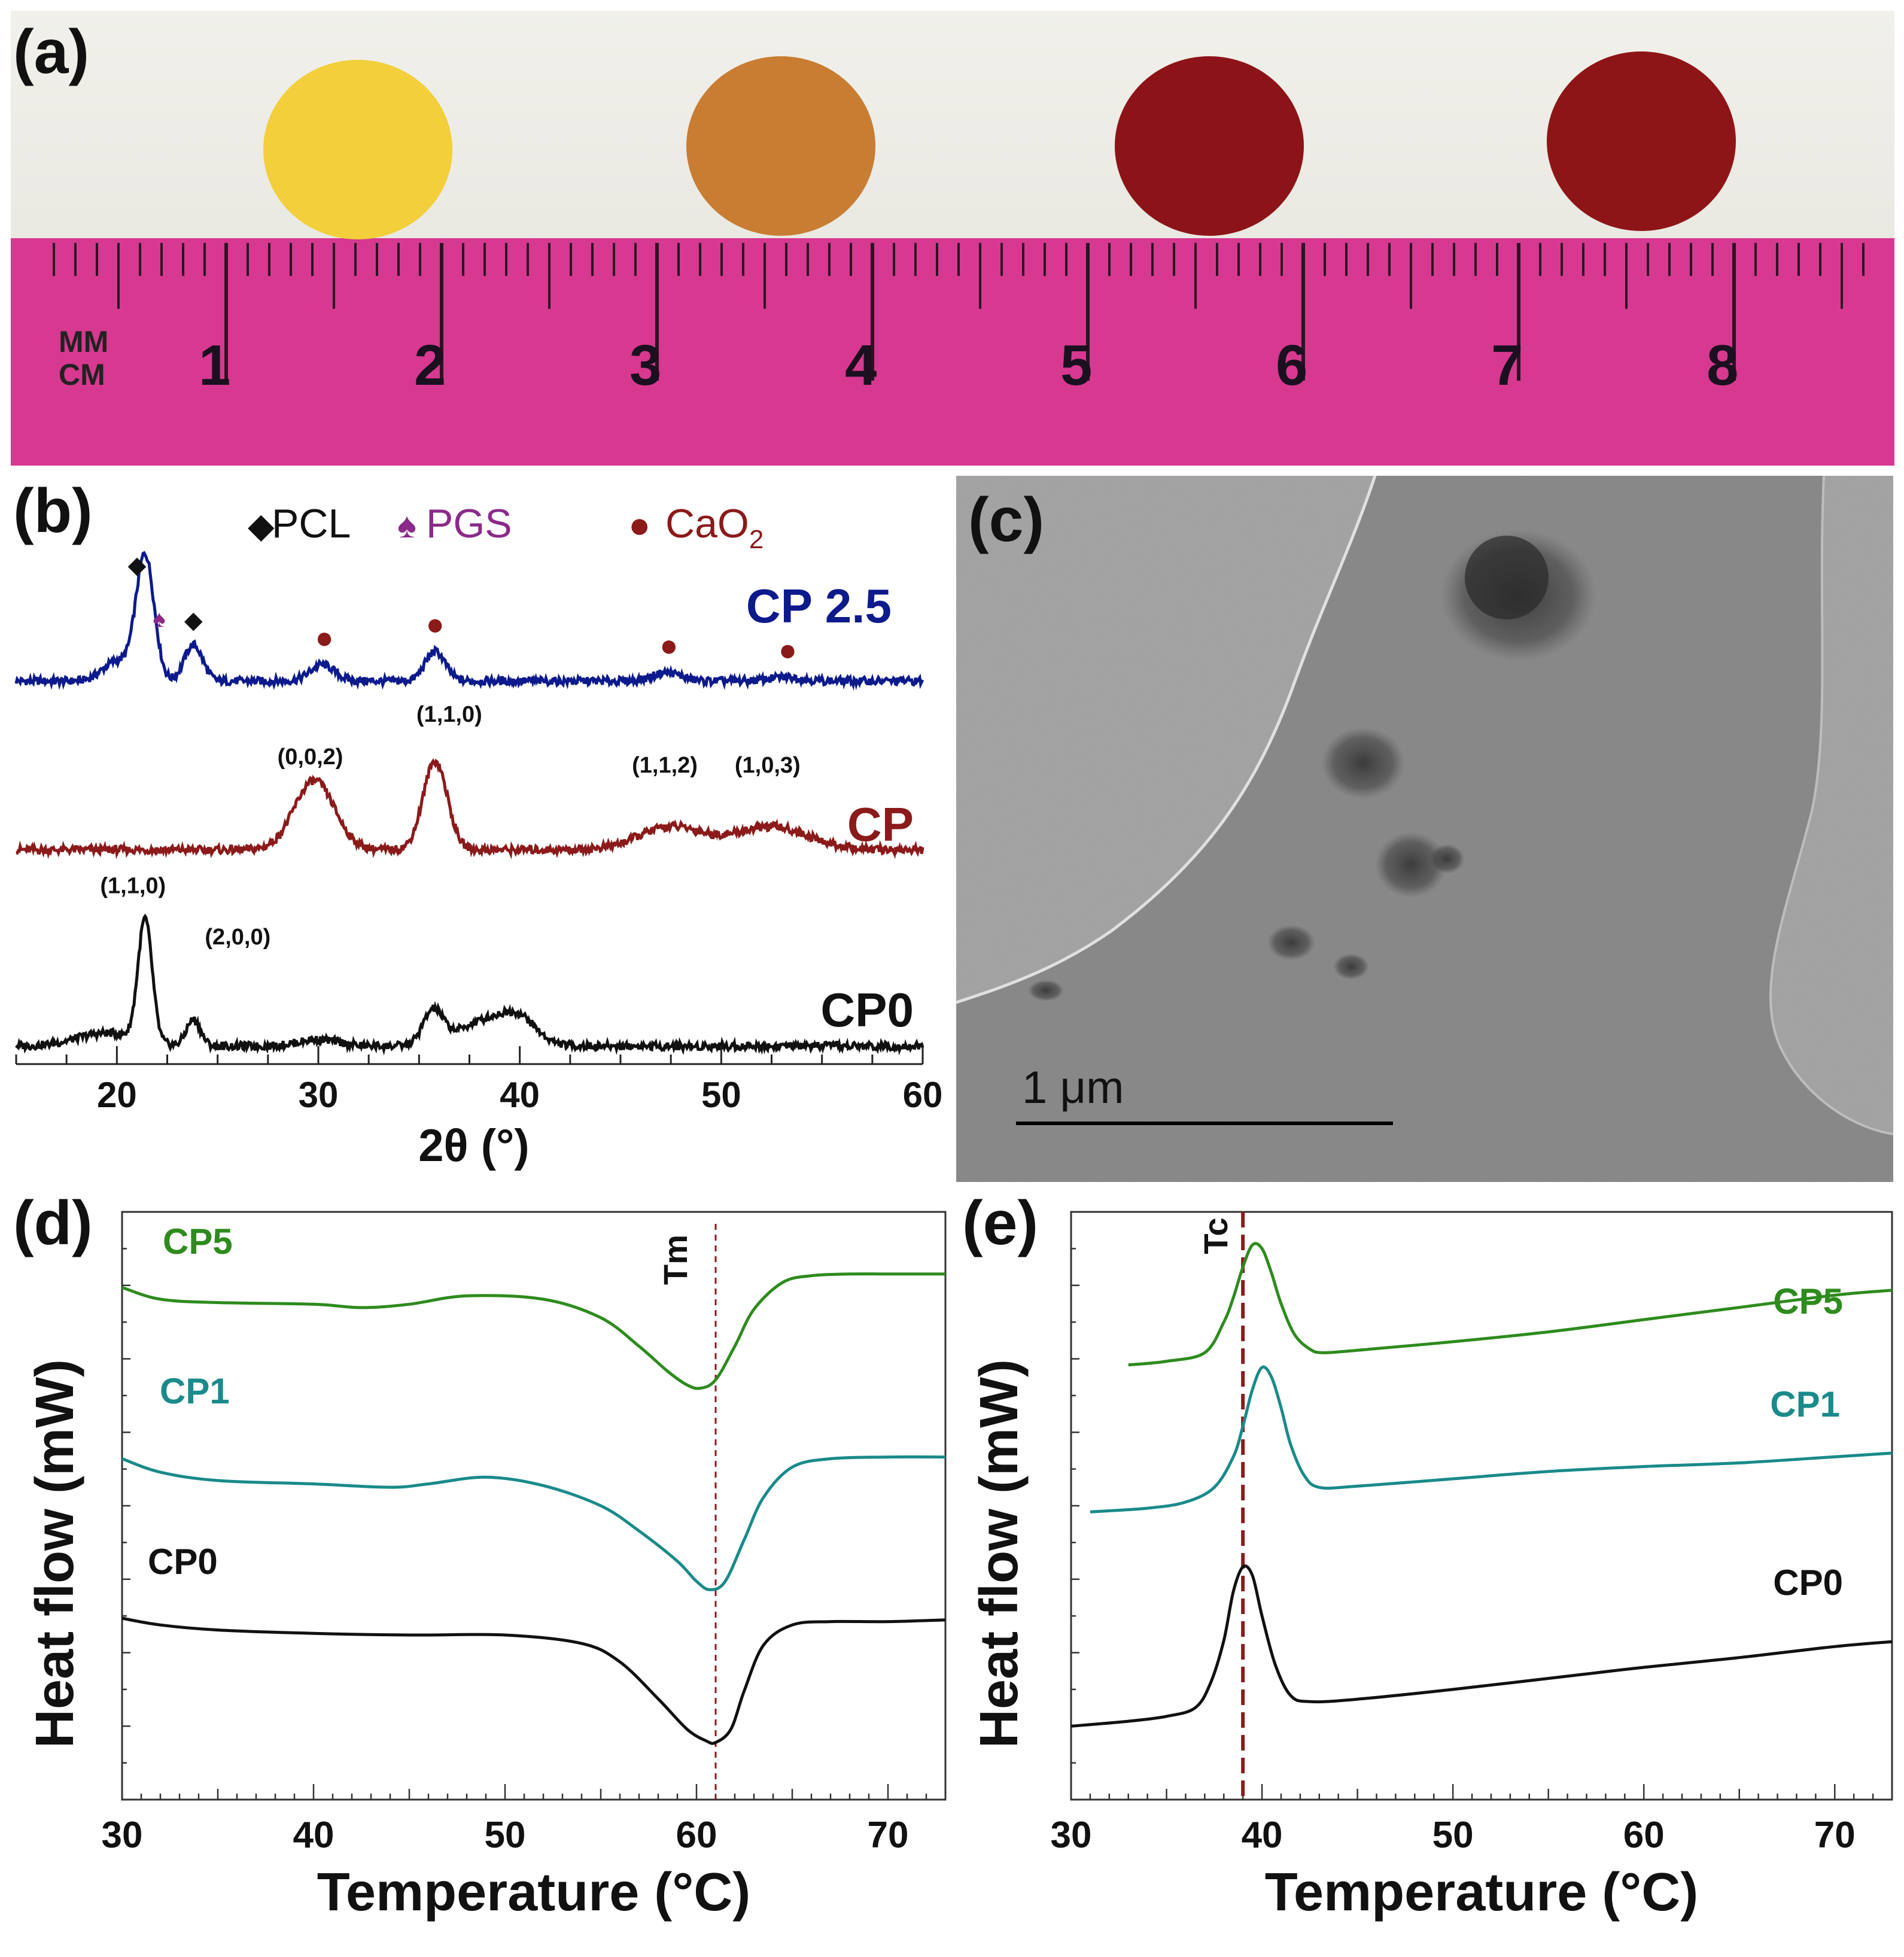 Image resolution: width=1904 pixels, height=1957 pixels. What do you see at coordinates (923, 1095) in the screenshot?
I see `xrd-x-tick-label: 60` at bounding box center [923, 1095].